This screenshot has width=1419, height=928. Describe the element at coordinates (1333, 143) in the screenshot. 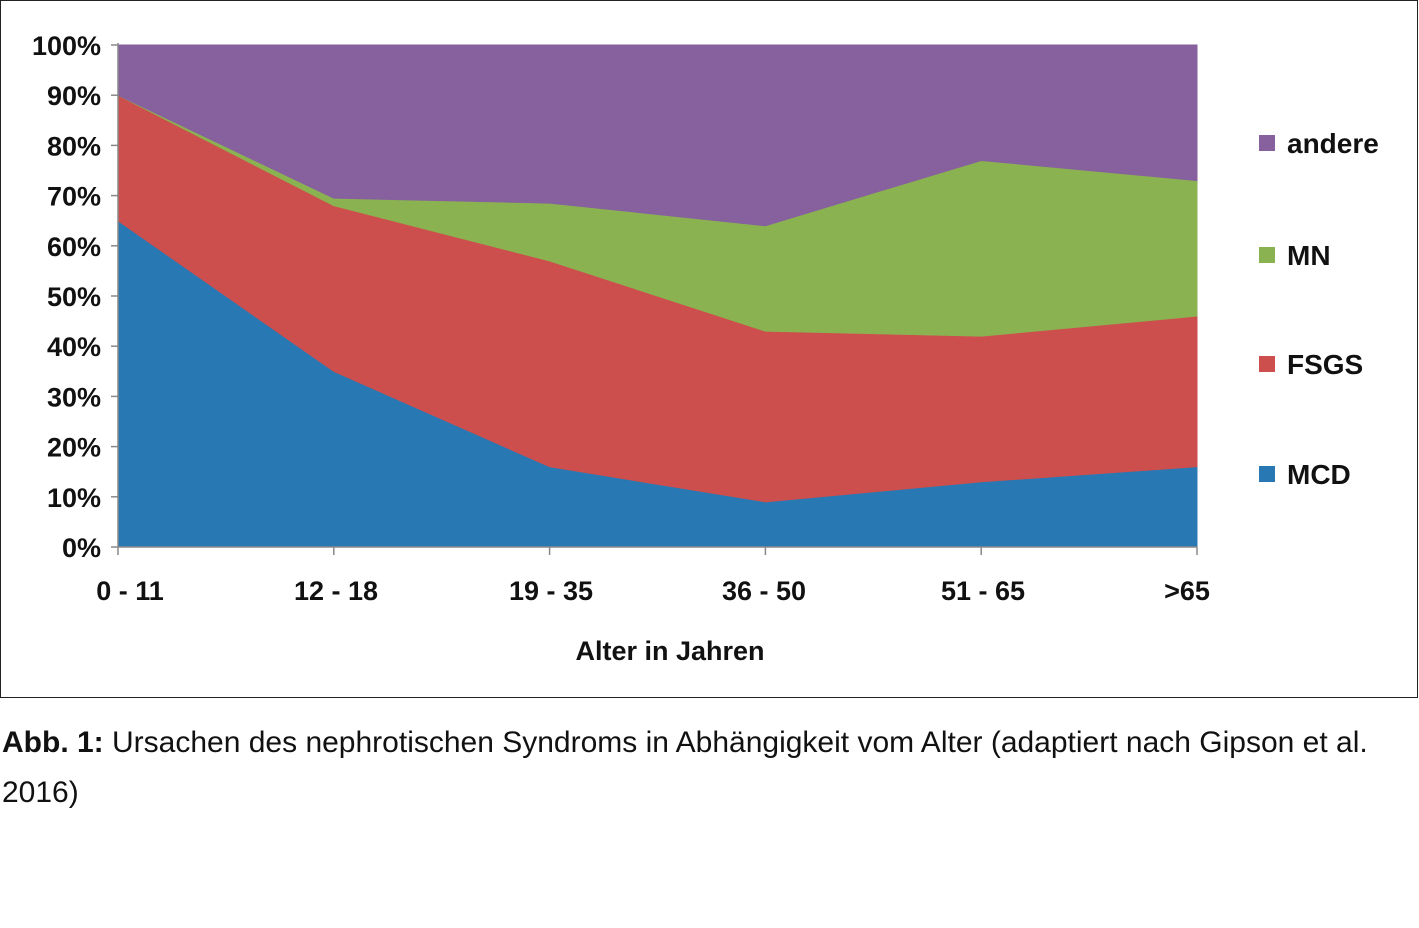

I see `legend-label-andere: andere` at that location.